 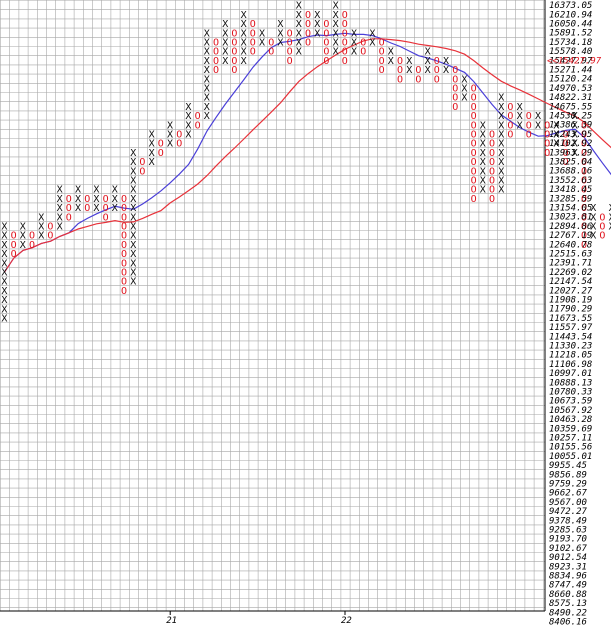 What do you see at coordinates (571, 328) in the screenshot?
I see `y-tick-label: 11557.97` at bounding box center [571, 328].